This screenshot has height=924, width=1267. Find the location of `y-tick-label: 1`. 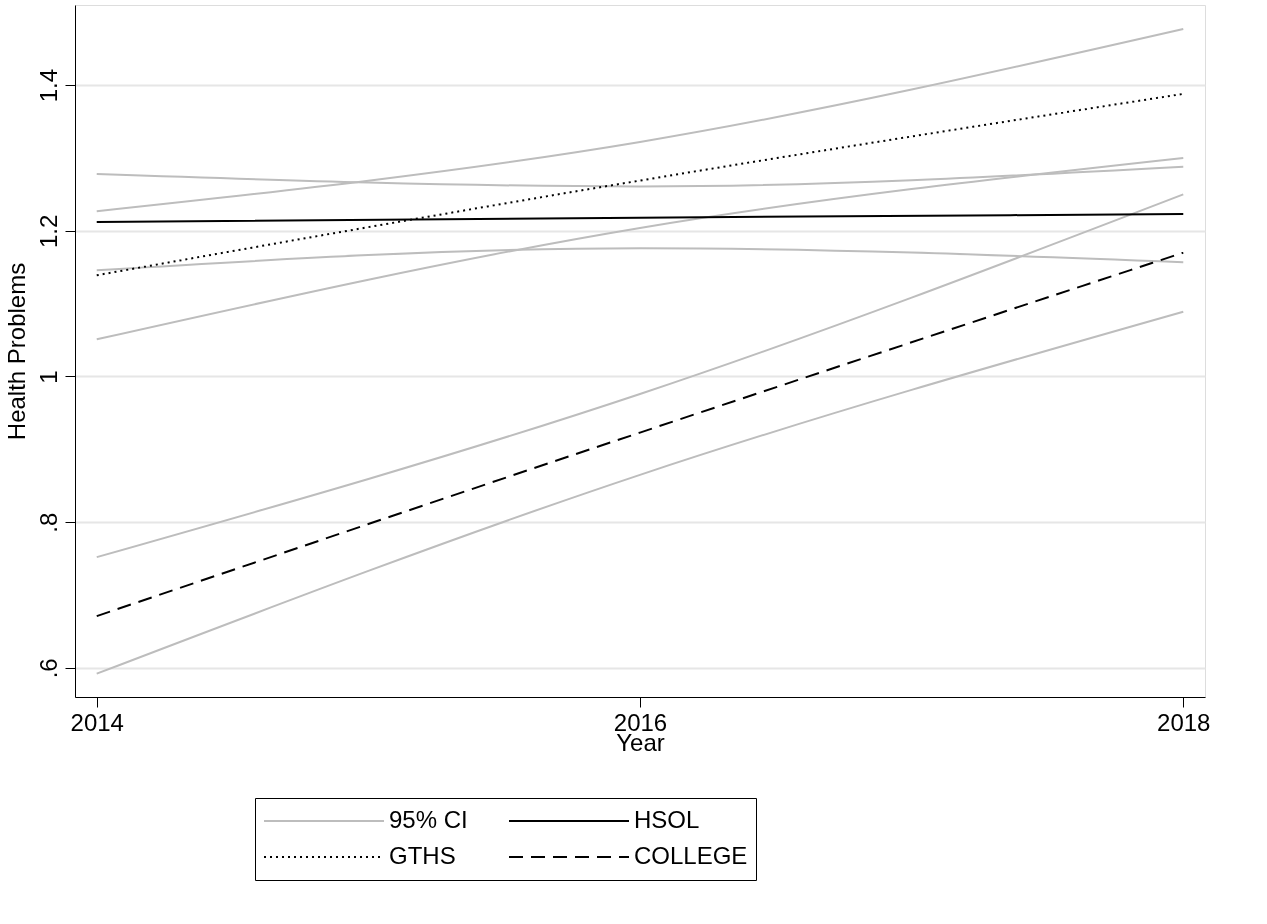

y-tick-label: 1 is located at coordinates (48, 377).